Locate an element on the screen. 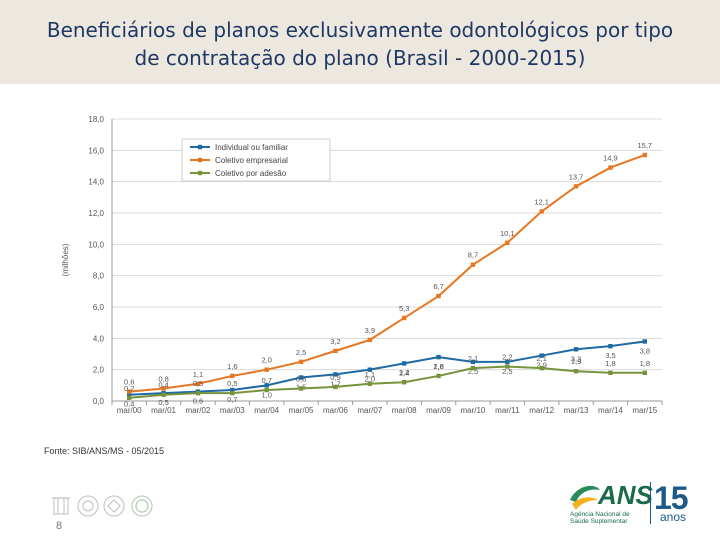  page-number: 8 is located at coordinates (59, 526).